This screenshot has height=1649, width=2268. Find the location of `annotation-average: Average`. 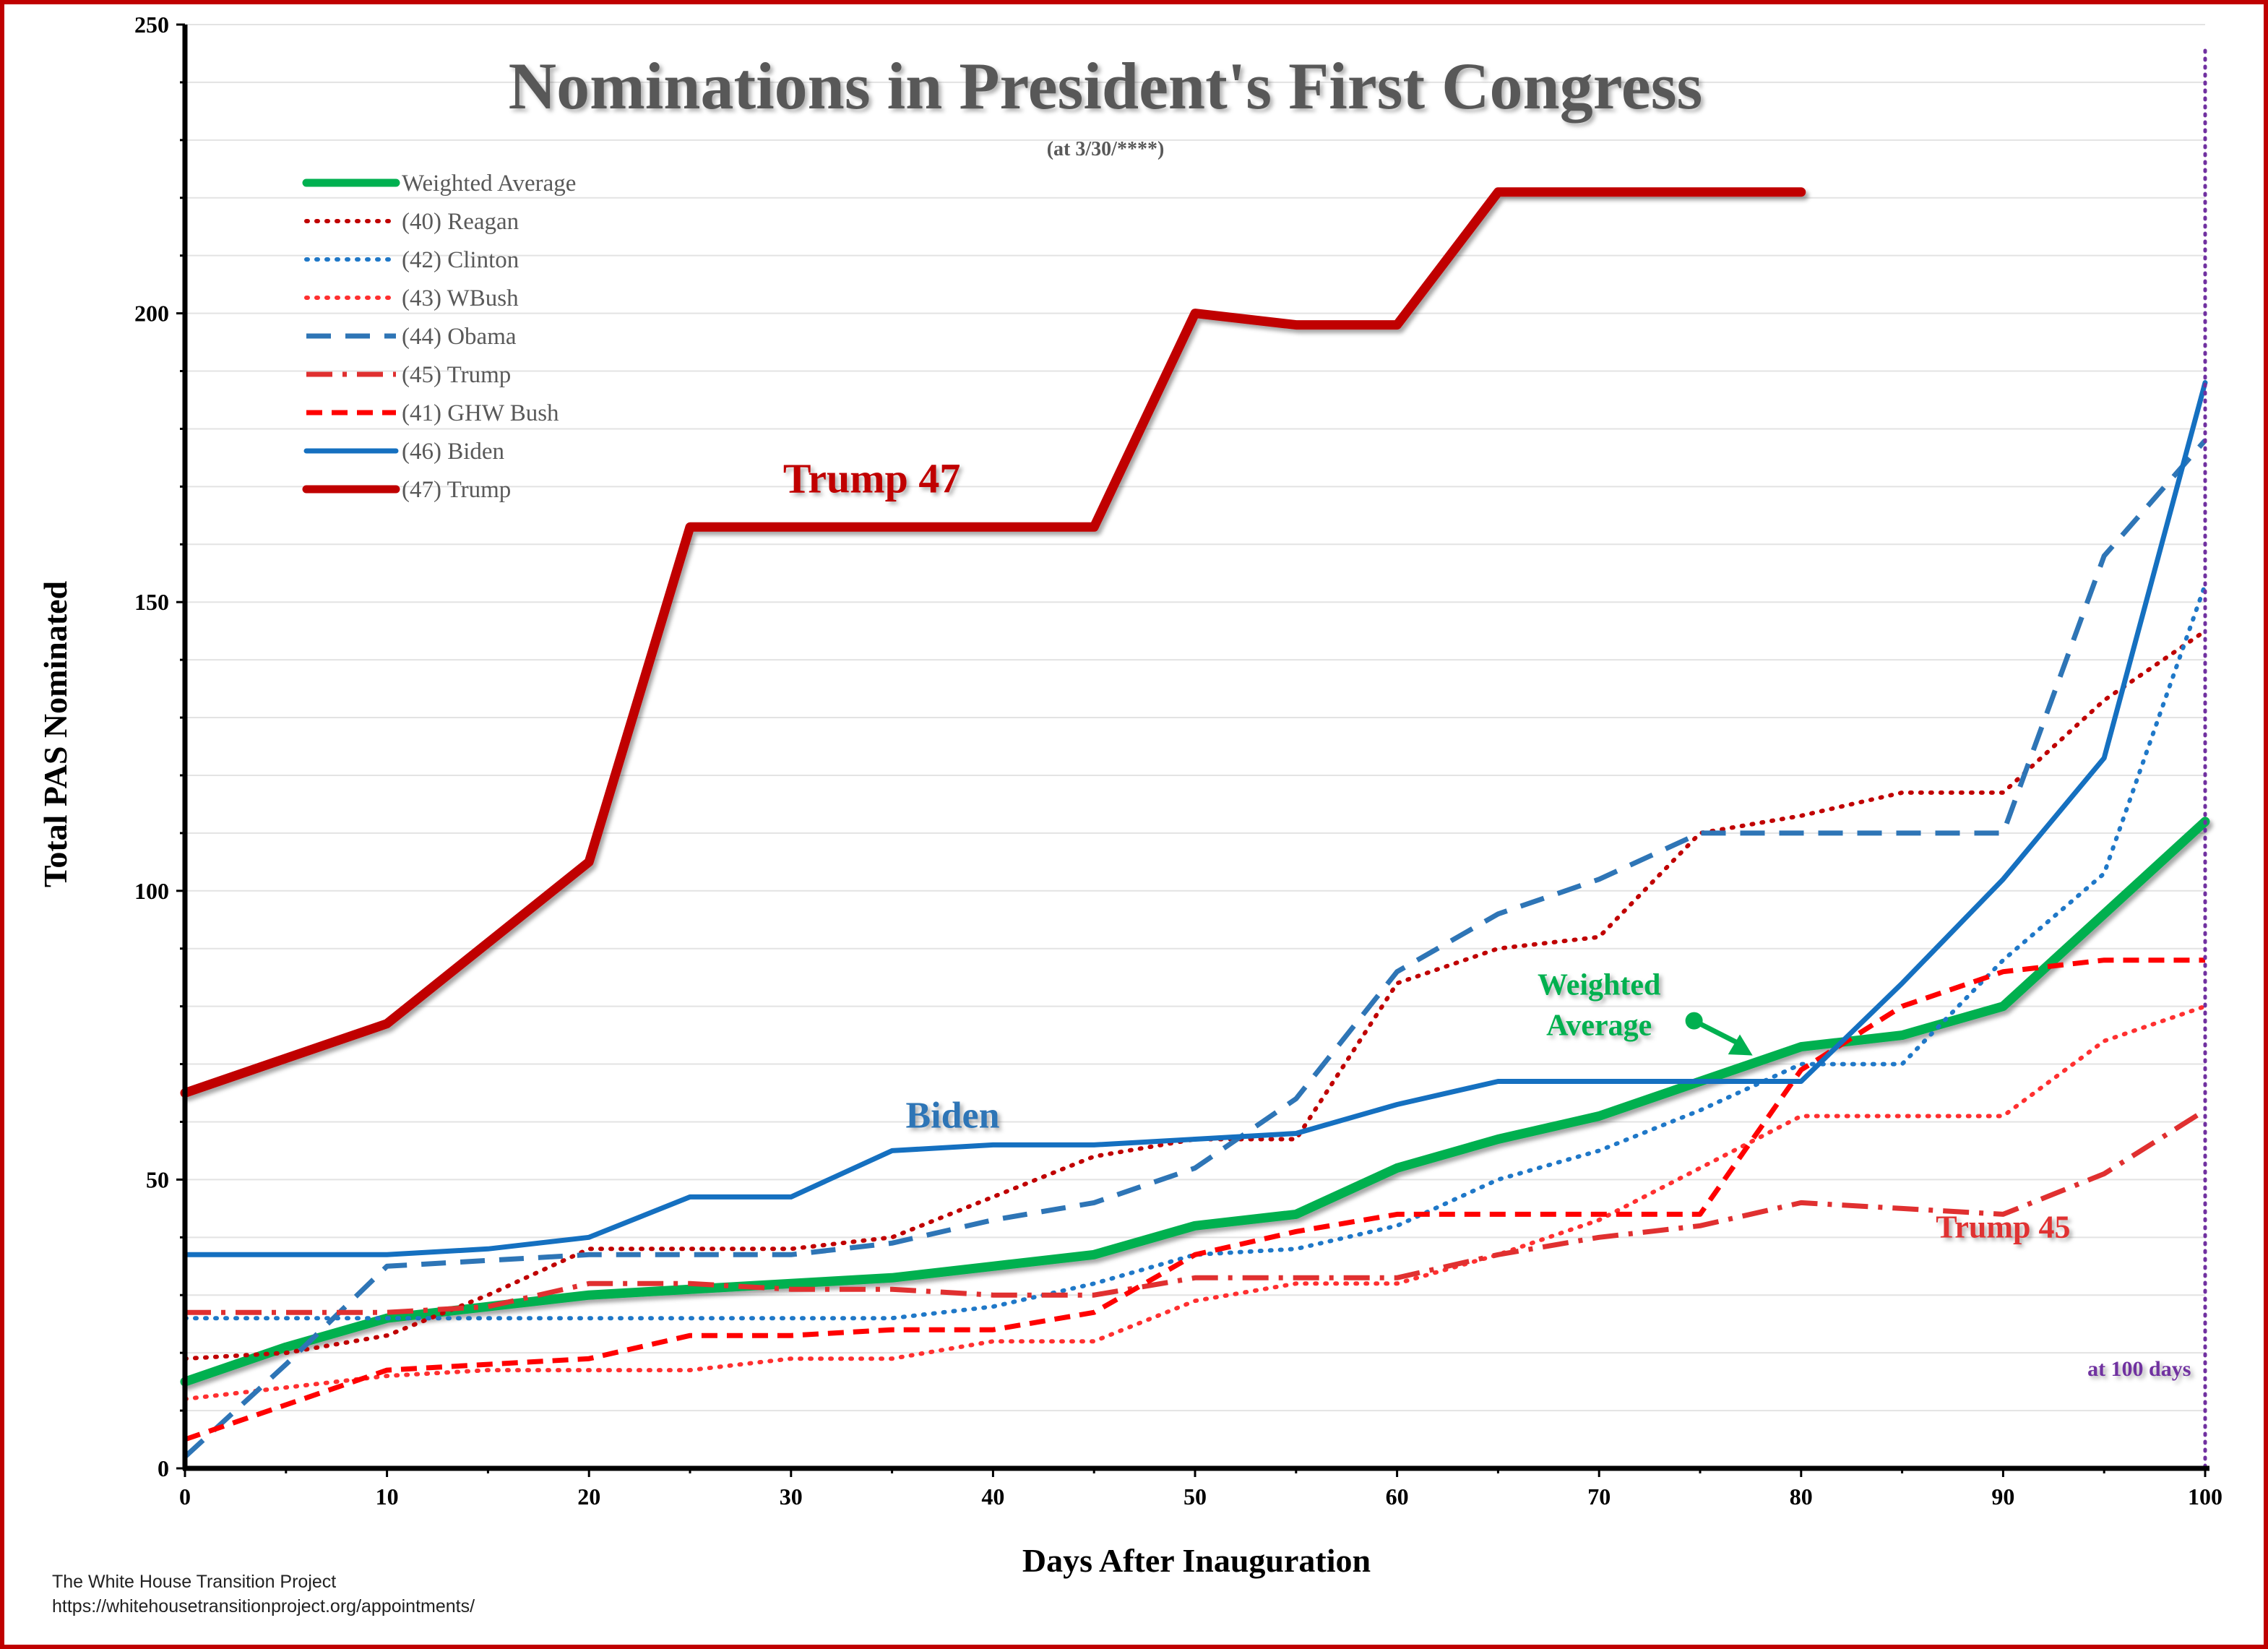

annotation-average: Average is located at coordinates (1599, 1026).